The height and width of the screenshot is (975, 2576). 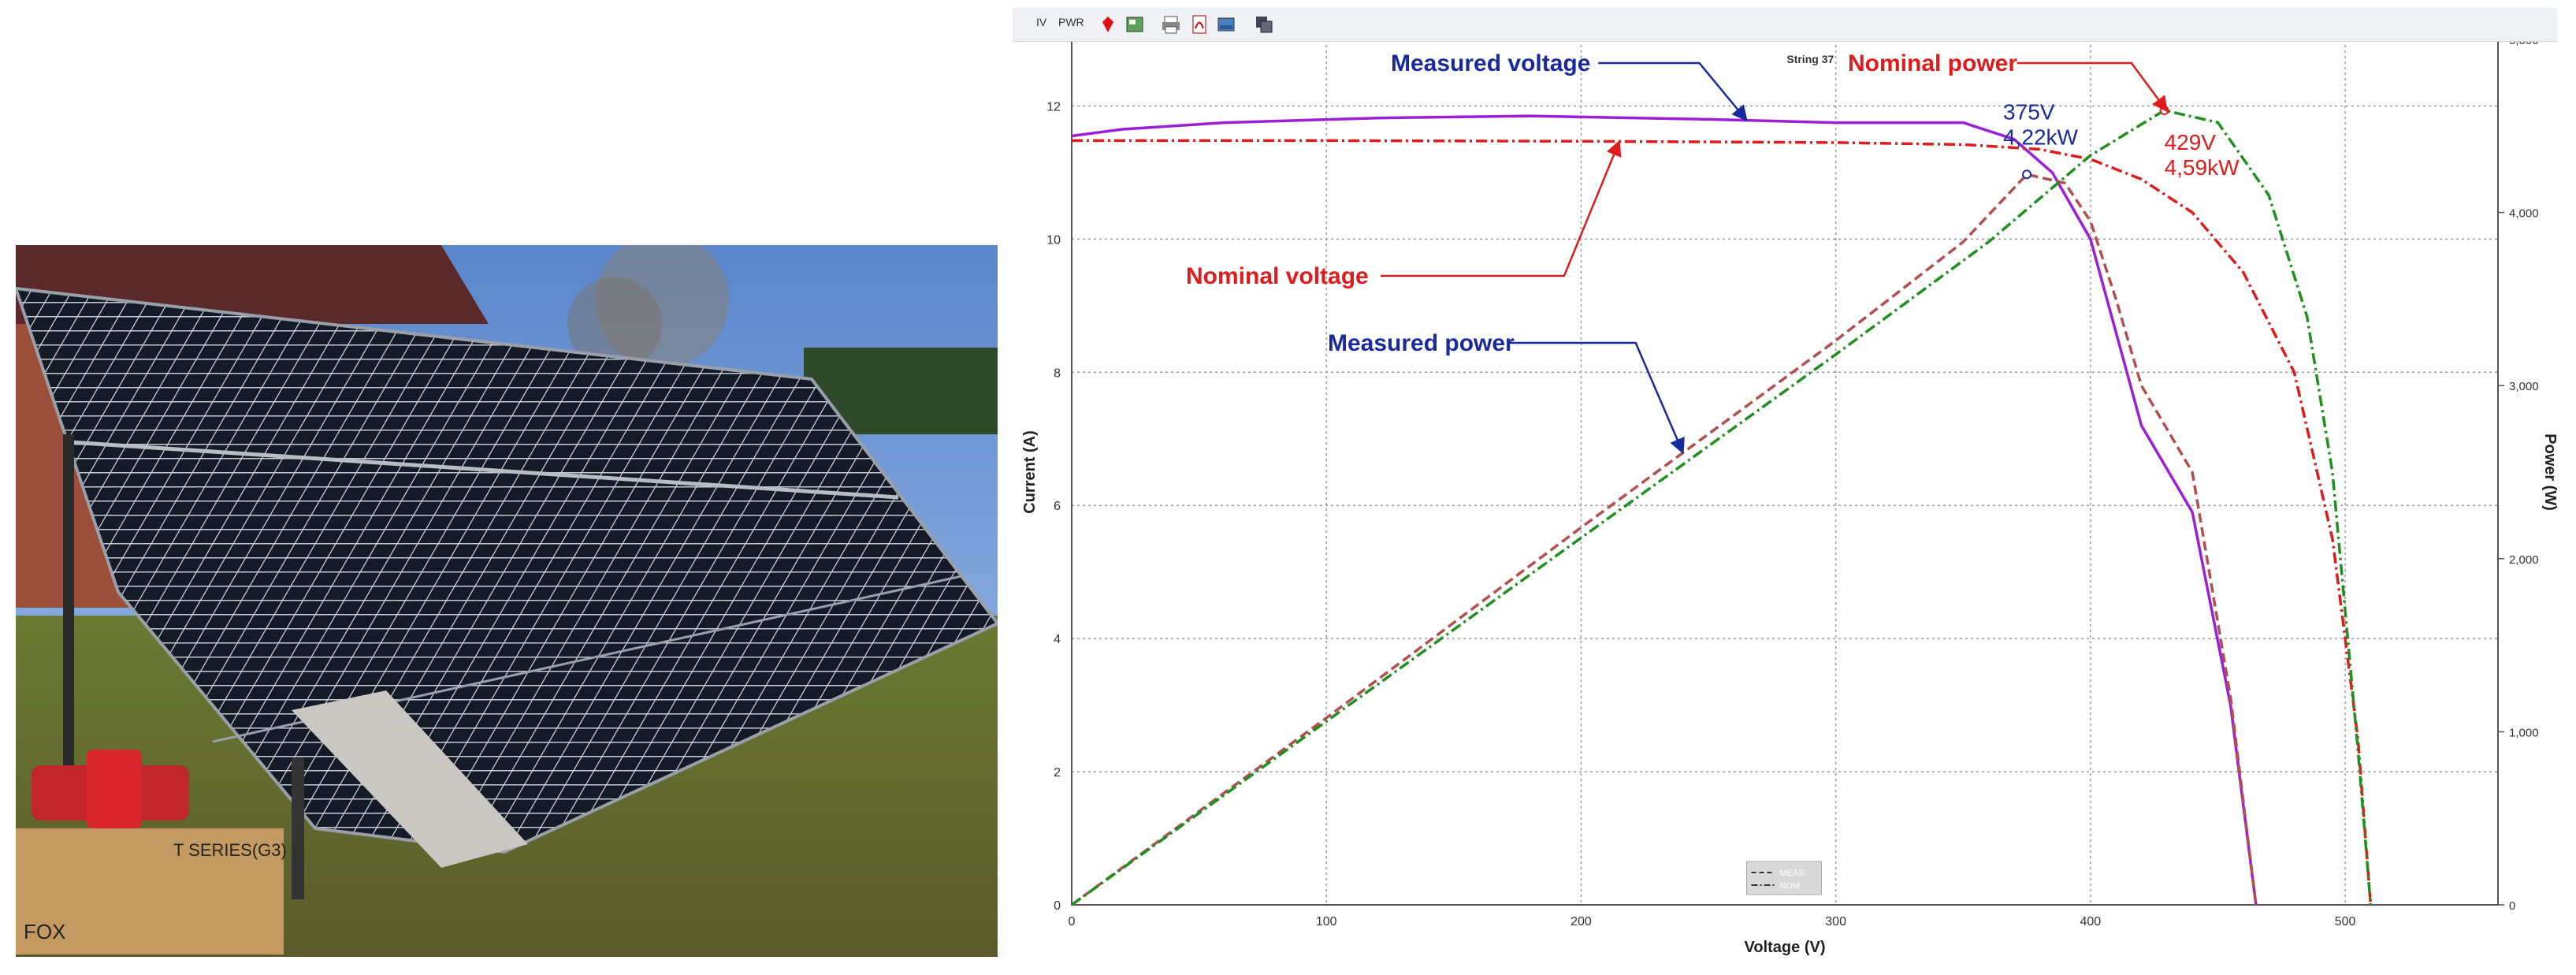 I want to click on chart-toolbar: IV PWR, so click(x=1785, y=25).